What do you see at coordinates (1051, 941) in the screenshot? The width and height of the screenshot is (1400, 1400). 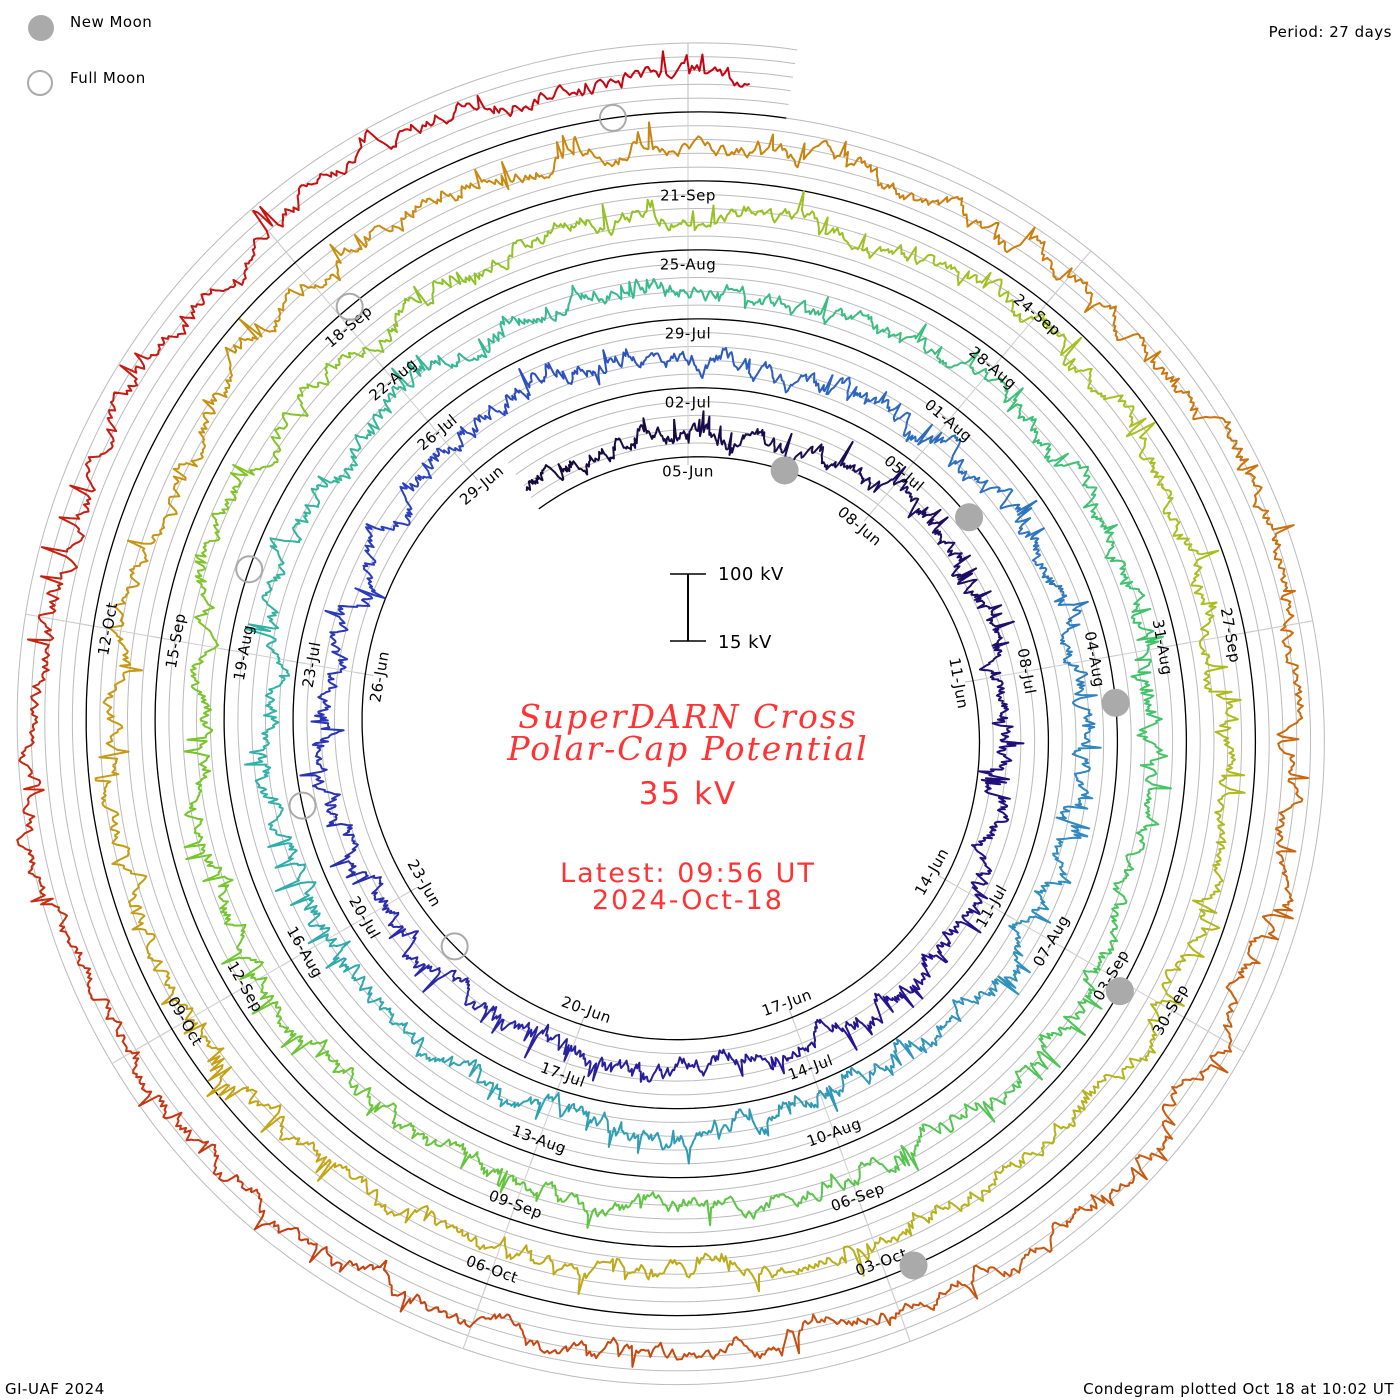 I see `date-label: 07-Aug` at bounding box center [1051, 941].